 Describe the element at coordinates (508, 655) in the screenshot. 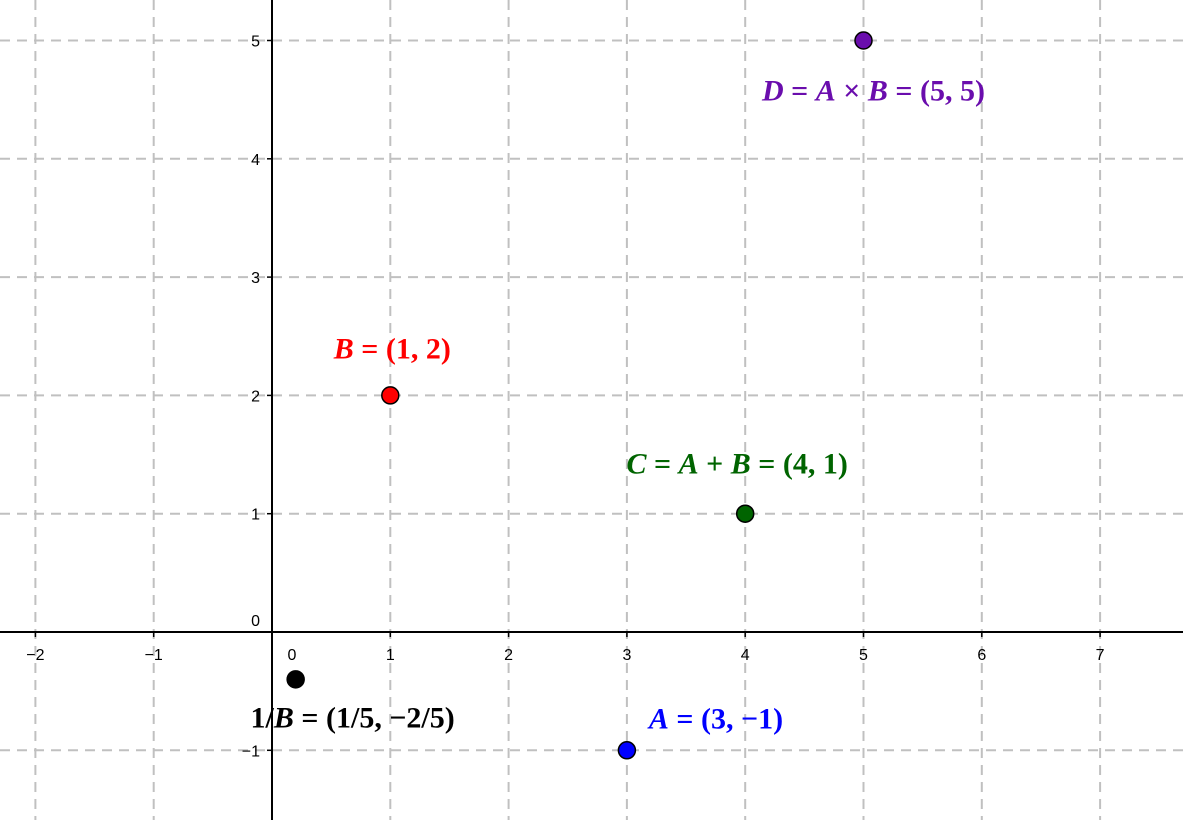

I see `x-tick-label-4: 2` at that location.